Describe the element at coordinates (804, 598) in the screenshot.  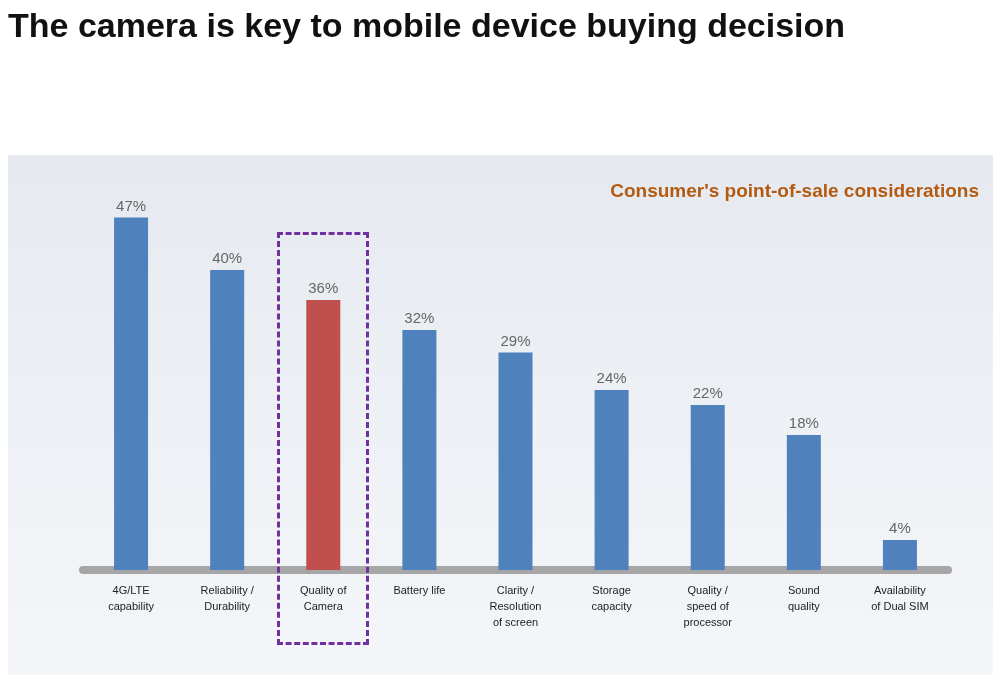
I see `x-tick-label: Sound quality` at that location.